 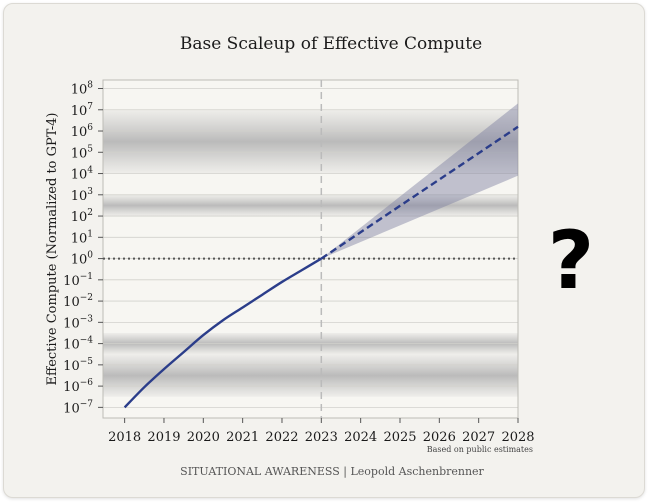 What do you see at coordinates (480, 449) in the screenshot?
I see `source-annotation: Based on public estimates` at bounding box center [480, 449].